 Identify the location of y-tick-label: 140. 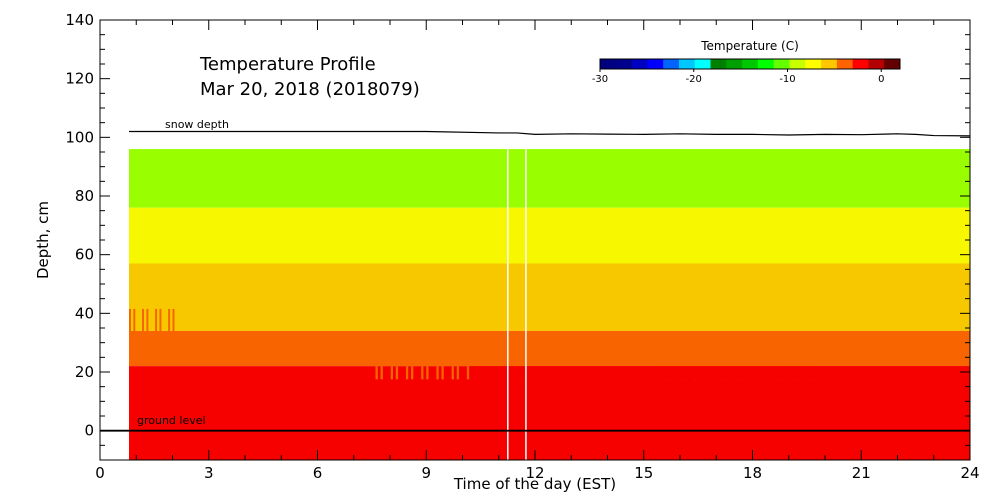
(79, 20).